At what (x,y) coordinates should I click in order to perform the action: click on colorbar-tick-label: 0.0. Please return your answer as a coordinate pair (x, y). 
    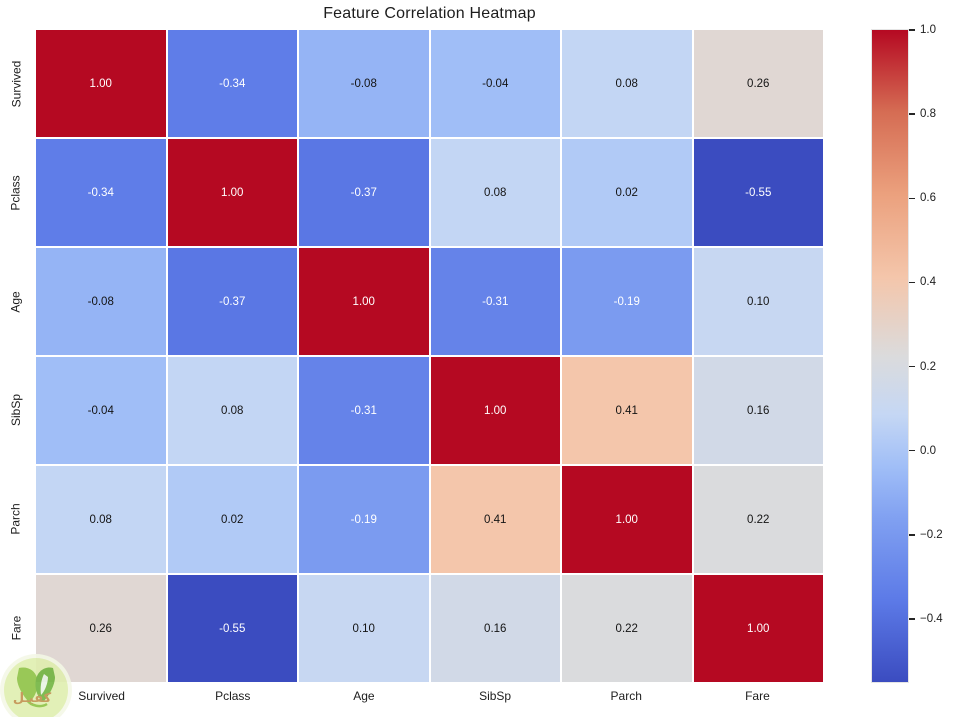
    Looking at the image, I should click on (928, 450).